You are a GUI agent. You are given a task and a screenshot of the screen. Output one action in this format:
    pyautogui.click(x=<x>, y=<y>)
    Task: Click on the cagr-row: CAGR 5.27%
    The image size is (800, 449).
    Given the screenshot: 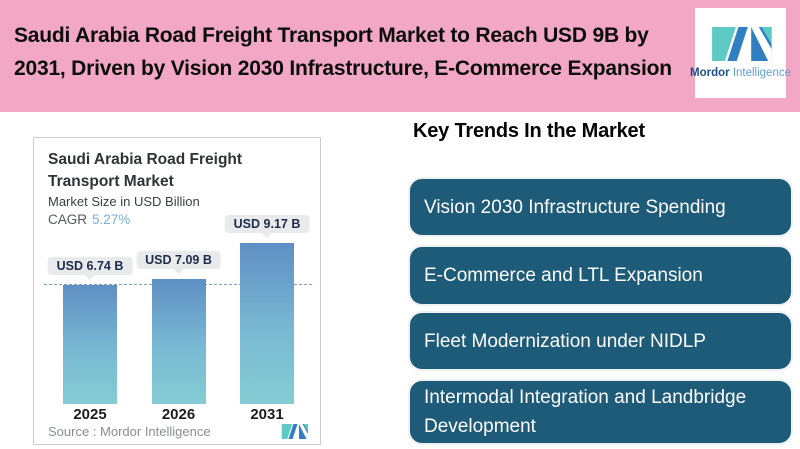 What is the action you would take?
    pyautogui.click(x=89, y=219)
    